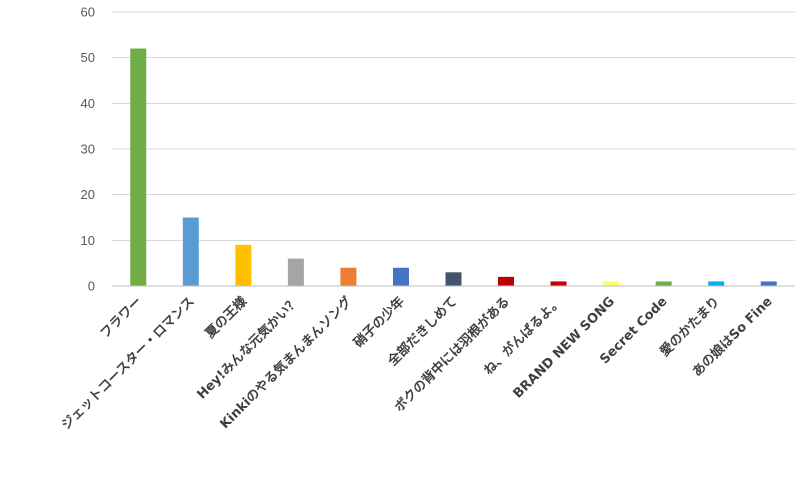  What do you see at coordinates (225, 317) in the screenshot?
I see `x-tick-label: 夏の王様` at bounding box center [225, 317].